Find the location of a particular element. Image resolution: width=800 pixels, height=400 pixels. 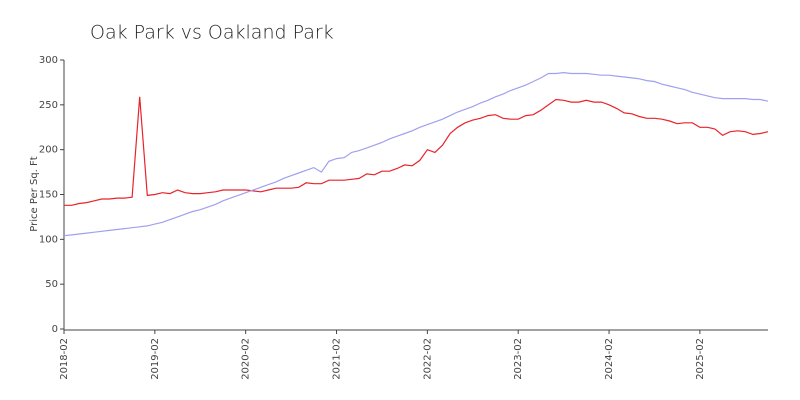

x-tick-label: 2018-02 is located at coordinates (64, 359).